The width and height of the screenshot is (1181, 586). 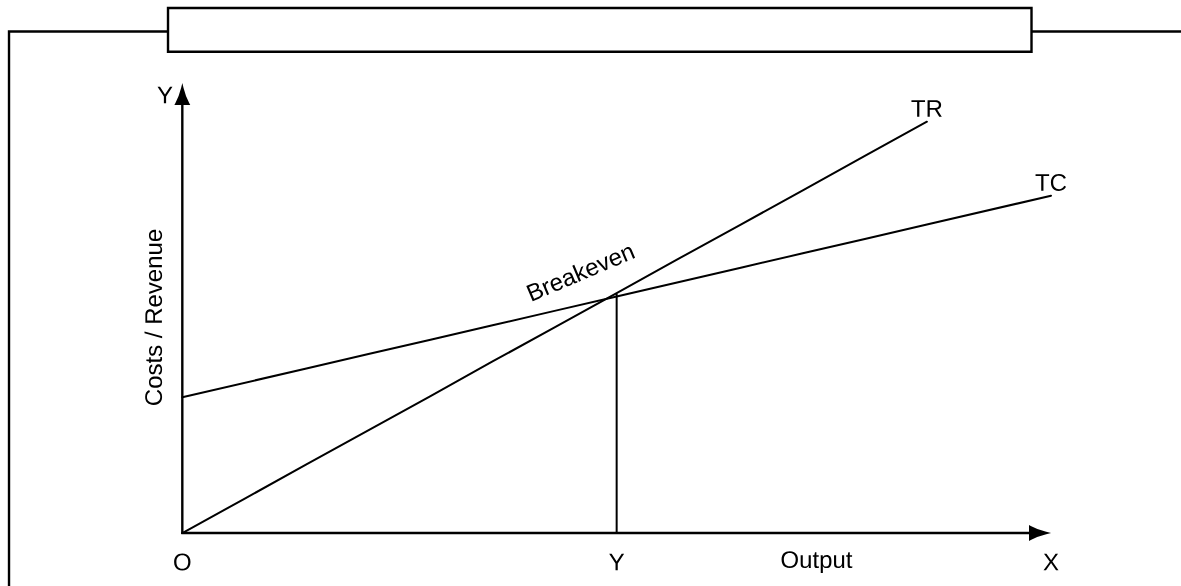 I want to click on series-label: TC, so click(x=1051, y=182).